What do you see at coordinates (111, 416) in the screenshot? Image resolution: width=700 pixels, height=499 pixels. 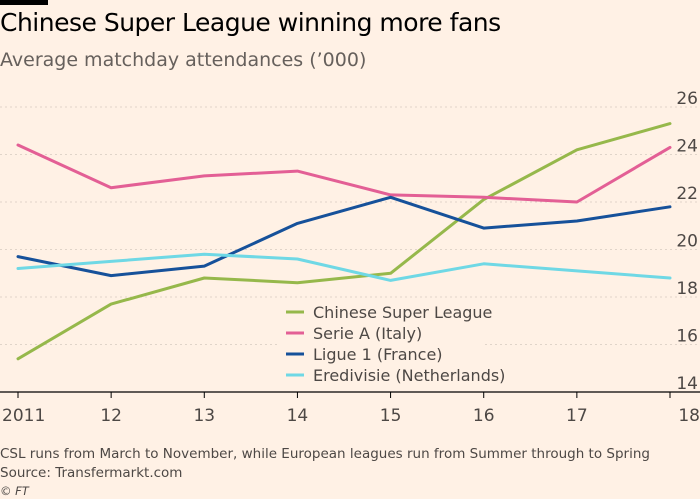 I see `x-tick-label: 12` at bounding box center [111, 416].